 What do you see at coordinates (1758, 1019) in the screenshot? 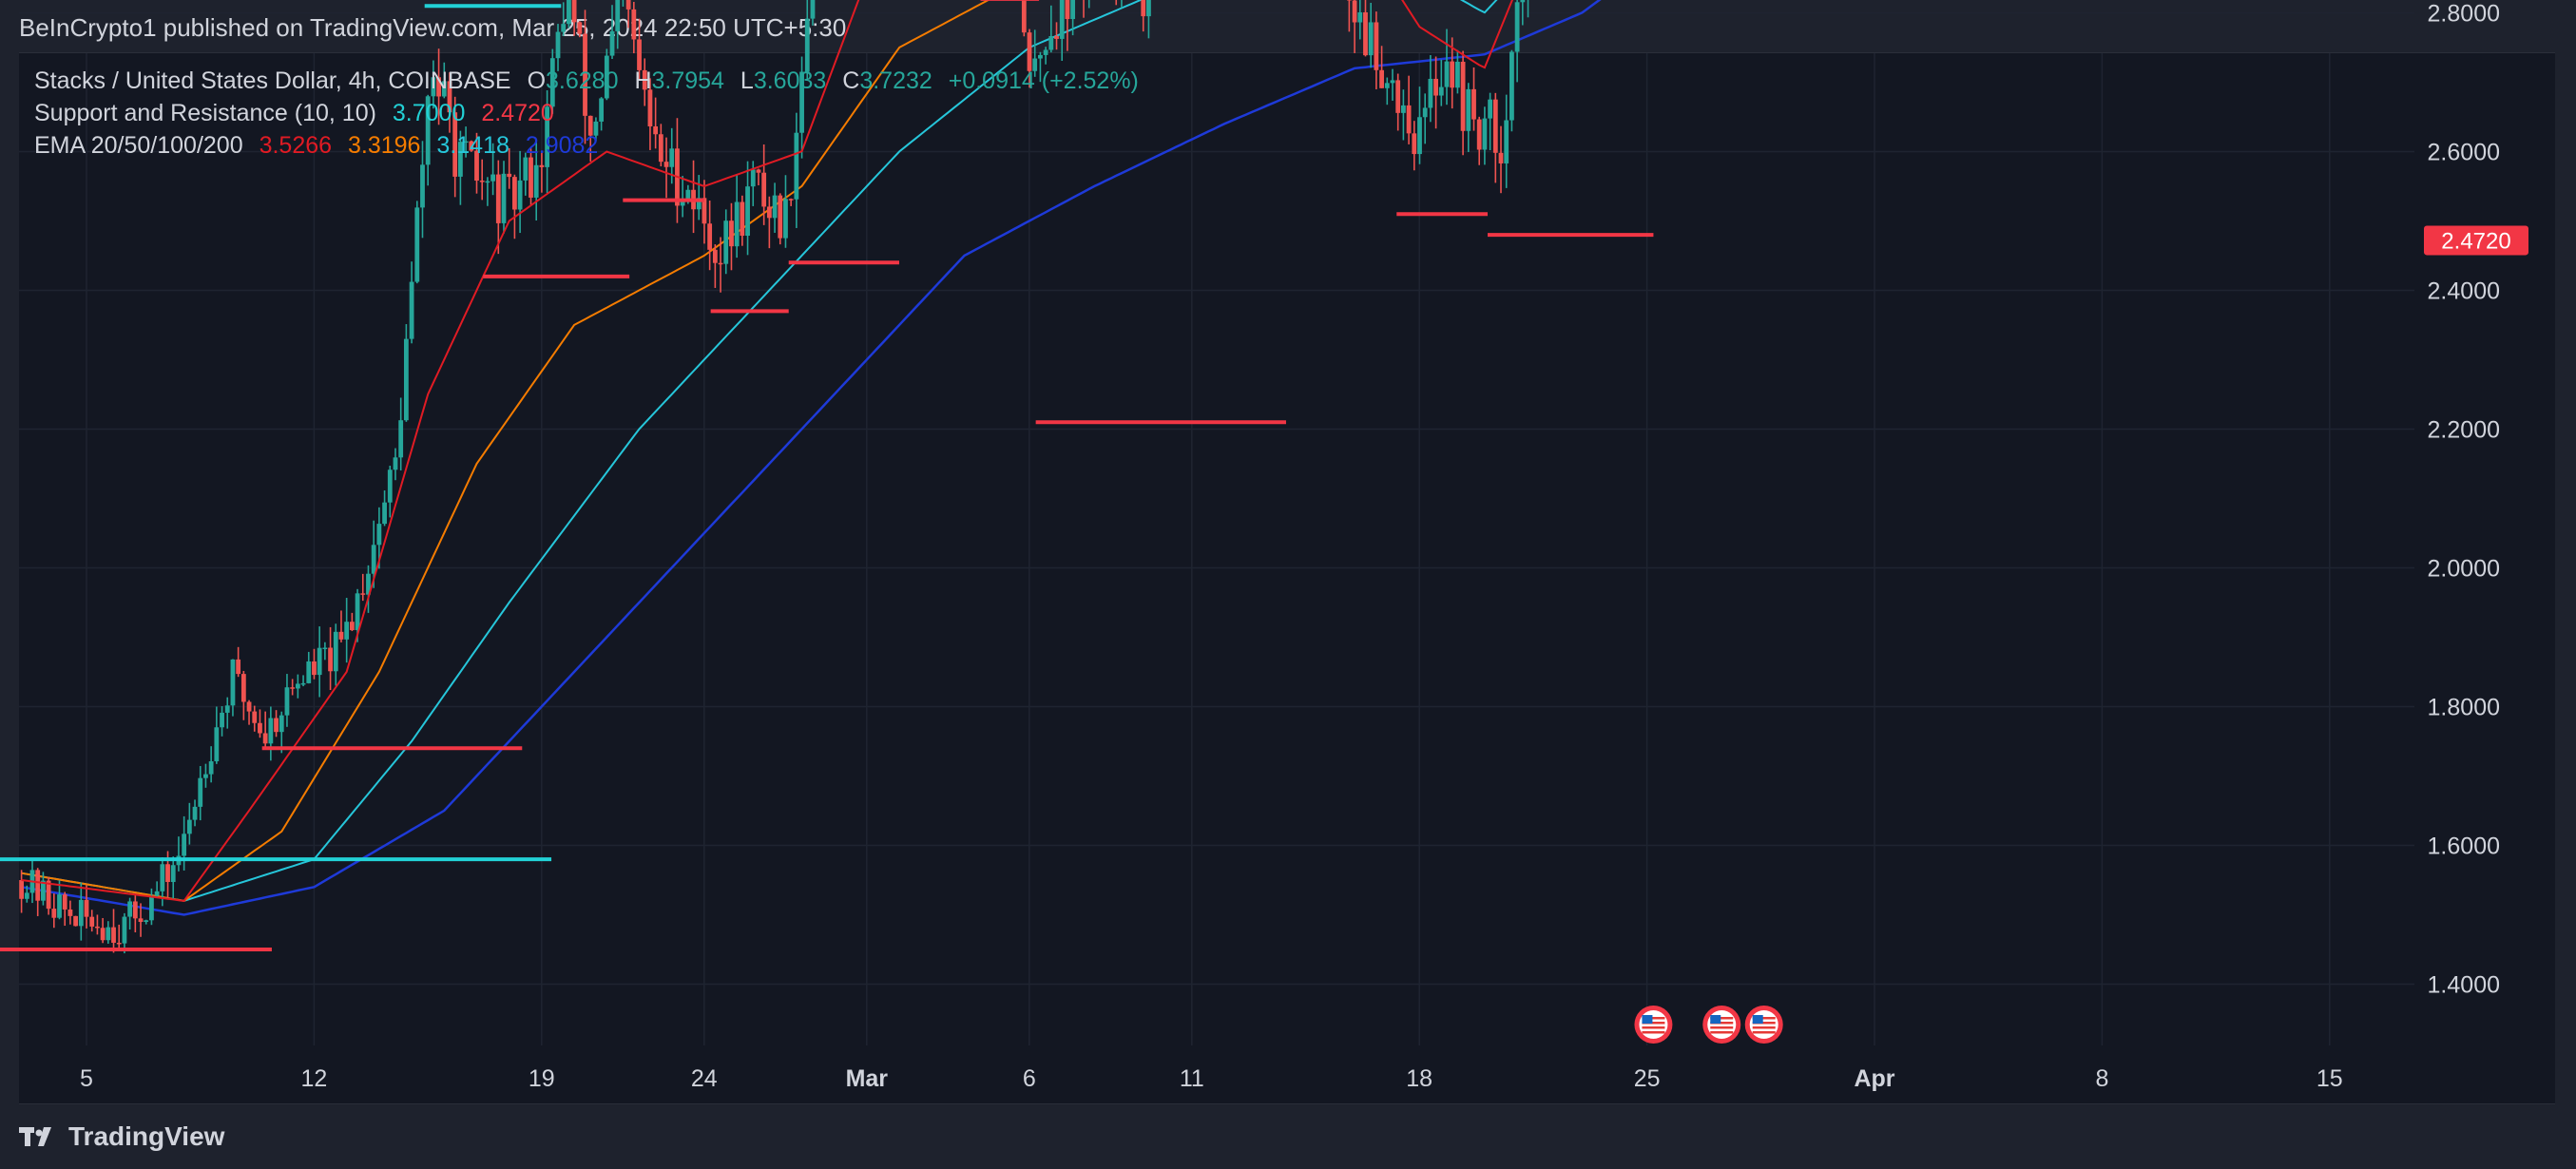
I see `event-flag-canton` at bounding box center [1758, 1019].